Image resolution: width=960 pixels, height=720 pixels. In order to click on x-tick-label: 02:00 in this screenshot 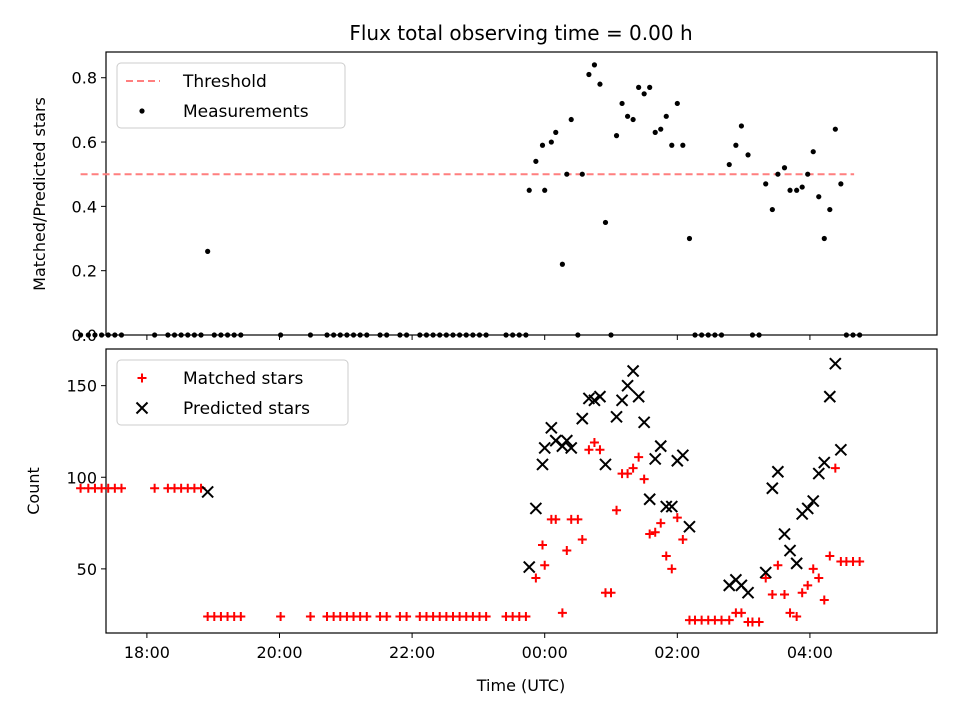, I will do `click(677, 652)`.